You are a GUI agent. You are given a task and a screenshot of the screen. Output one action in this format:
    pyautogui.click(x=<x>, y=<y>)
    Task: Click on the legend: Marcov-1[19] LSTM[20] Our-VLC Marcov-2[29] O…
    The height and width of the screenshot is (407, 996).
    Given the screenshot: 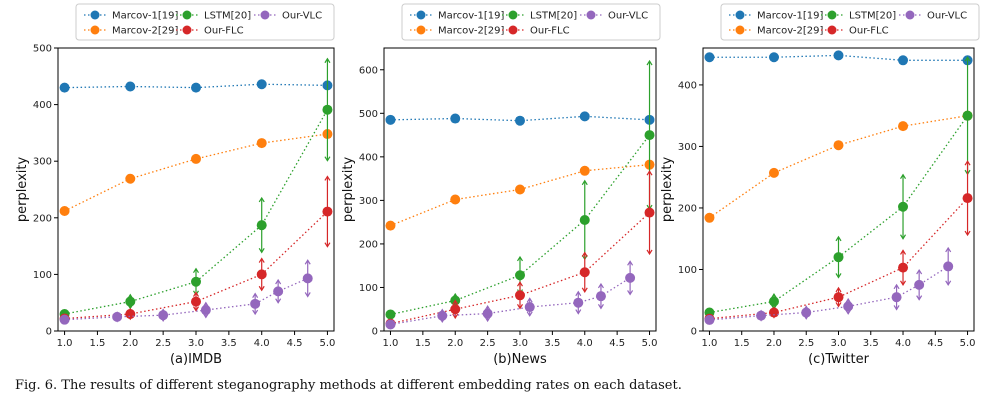 What is the action you would take?
    pyautogui.click(x=850, y=22)
    